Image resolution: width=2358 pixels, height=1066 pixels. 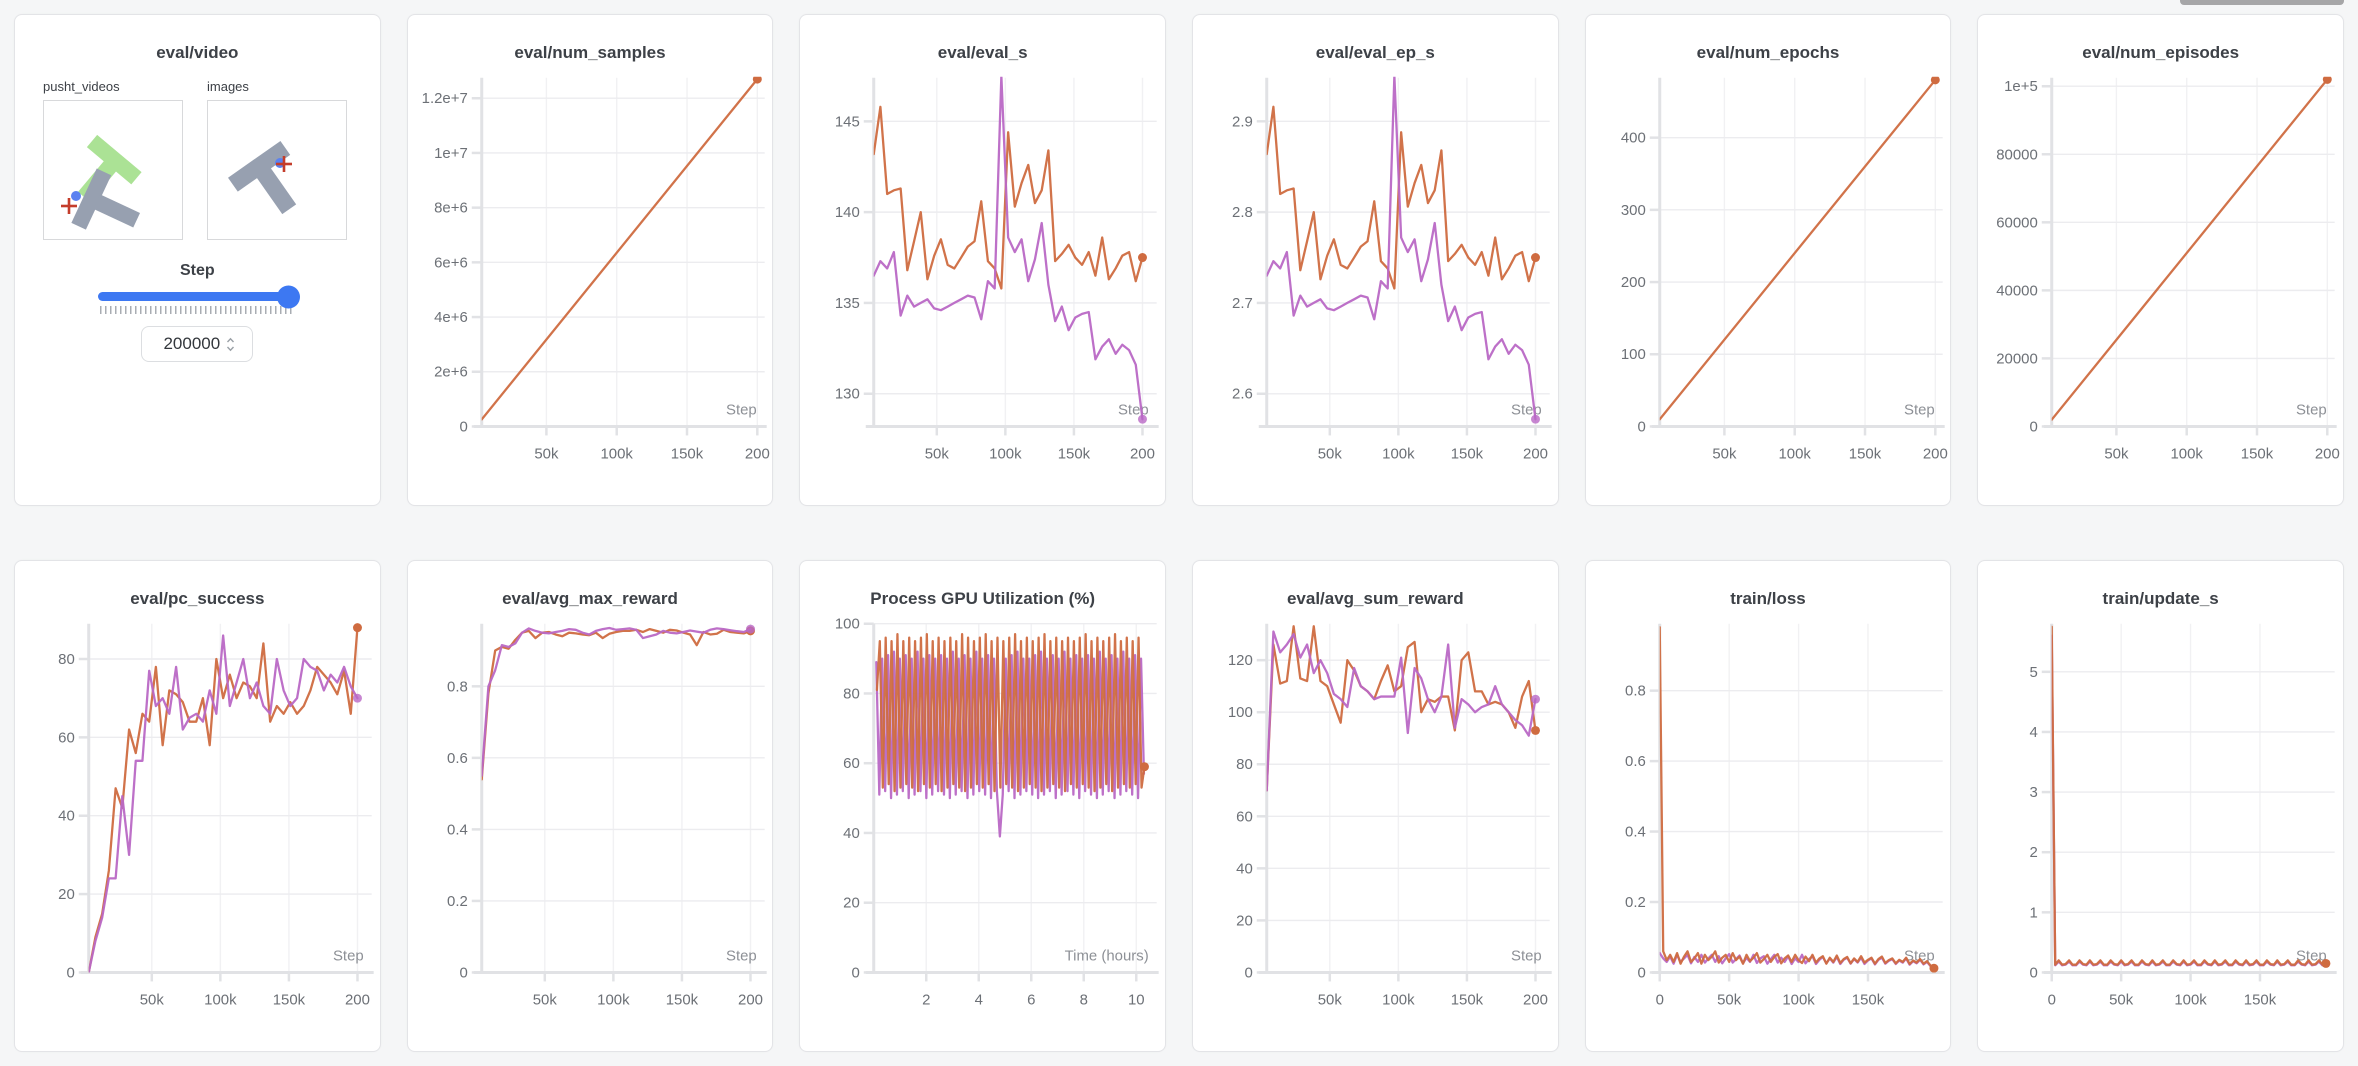 What do you see at coordinates (590, 823) in the screenshot?
I see `chart-plot-area: 0 0.2 0.4 0.6 0.8 50k 100k 150k 200 Step` at bounding box center [590, 823].